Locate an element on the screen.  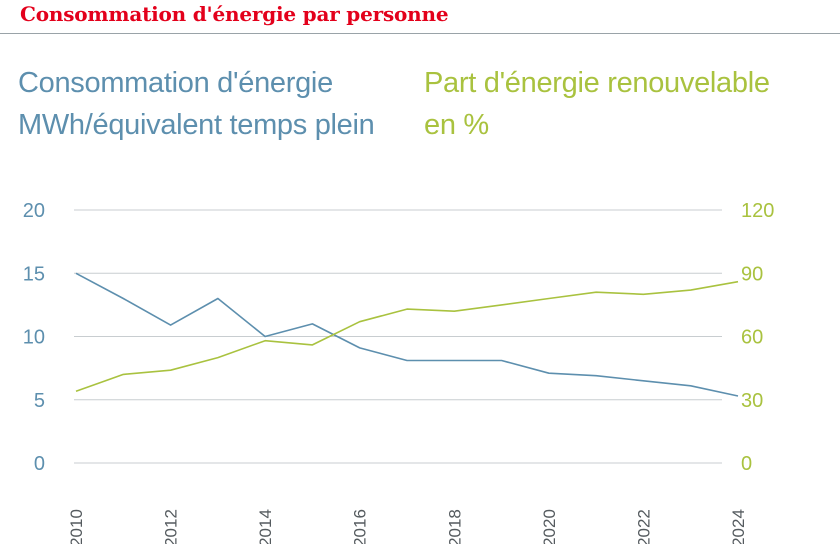
x-tick-label: 2020 is located at coordinates (549, 526).